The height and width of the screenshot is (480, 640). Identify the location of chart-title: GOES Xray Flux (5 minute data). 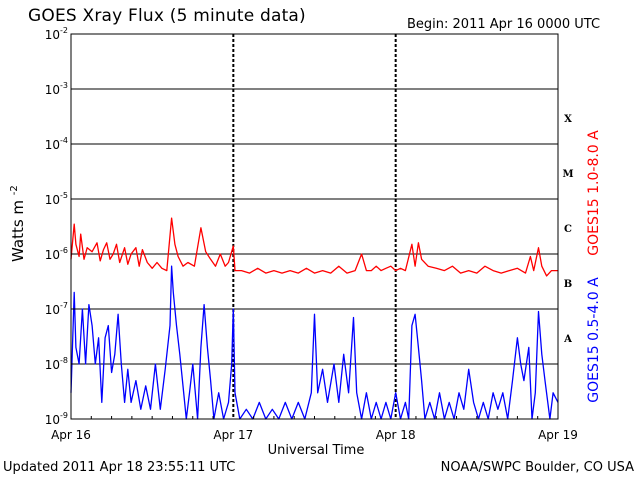
(167, 16).